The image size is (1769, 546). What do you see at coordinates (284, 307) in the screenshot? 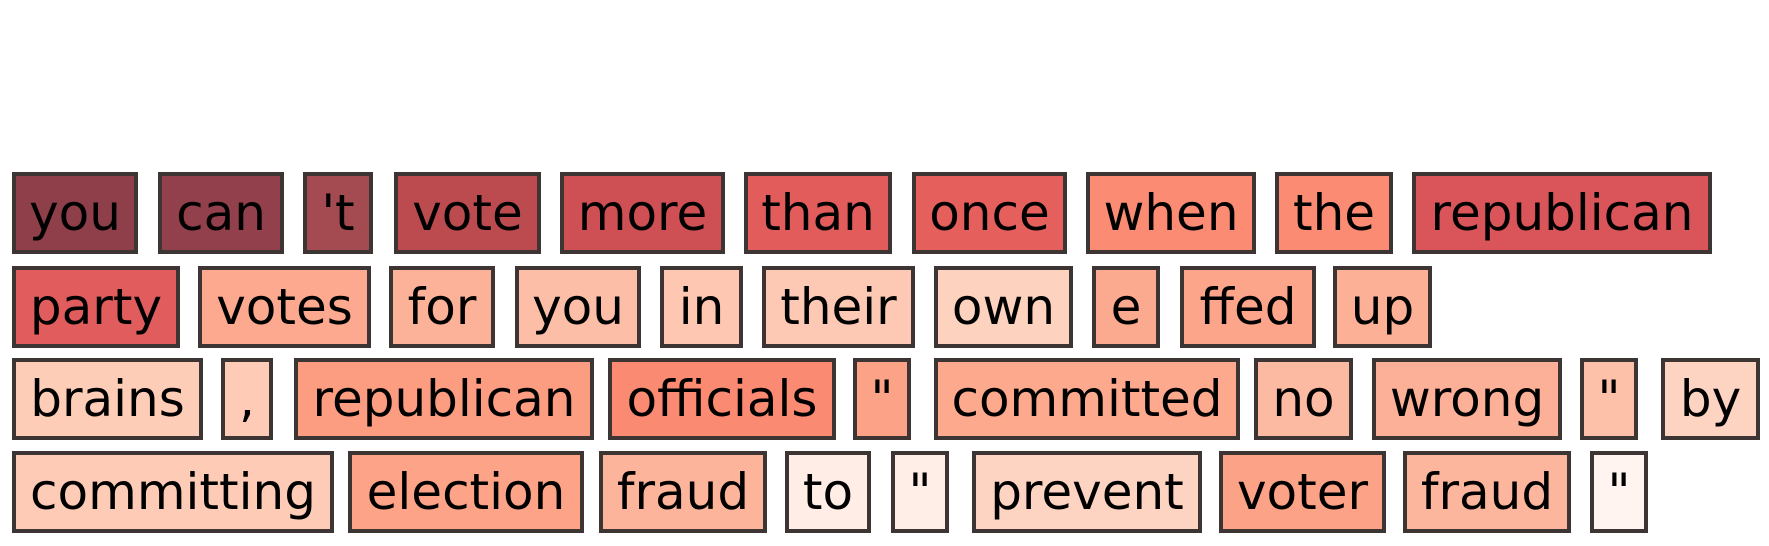
I see `token-box: votes` at bounding box center [284, 307].